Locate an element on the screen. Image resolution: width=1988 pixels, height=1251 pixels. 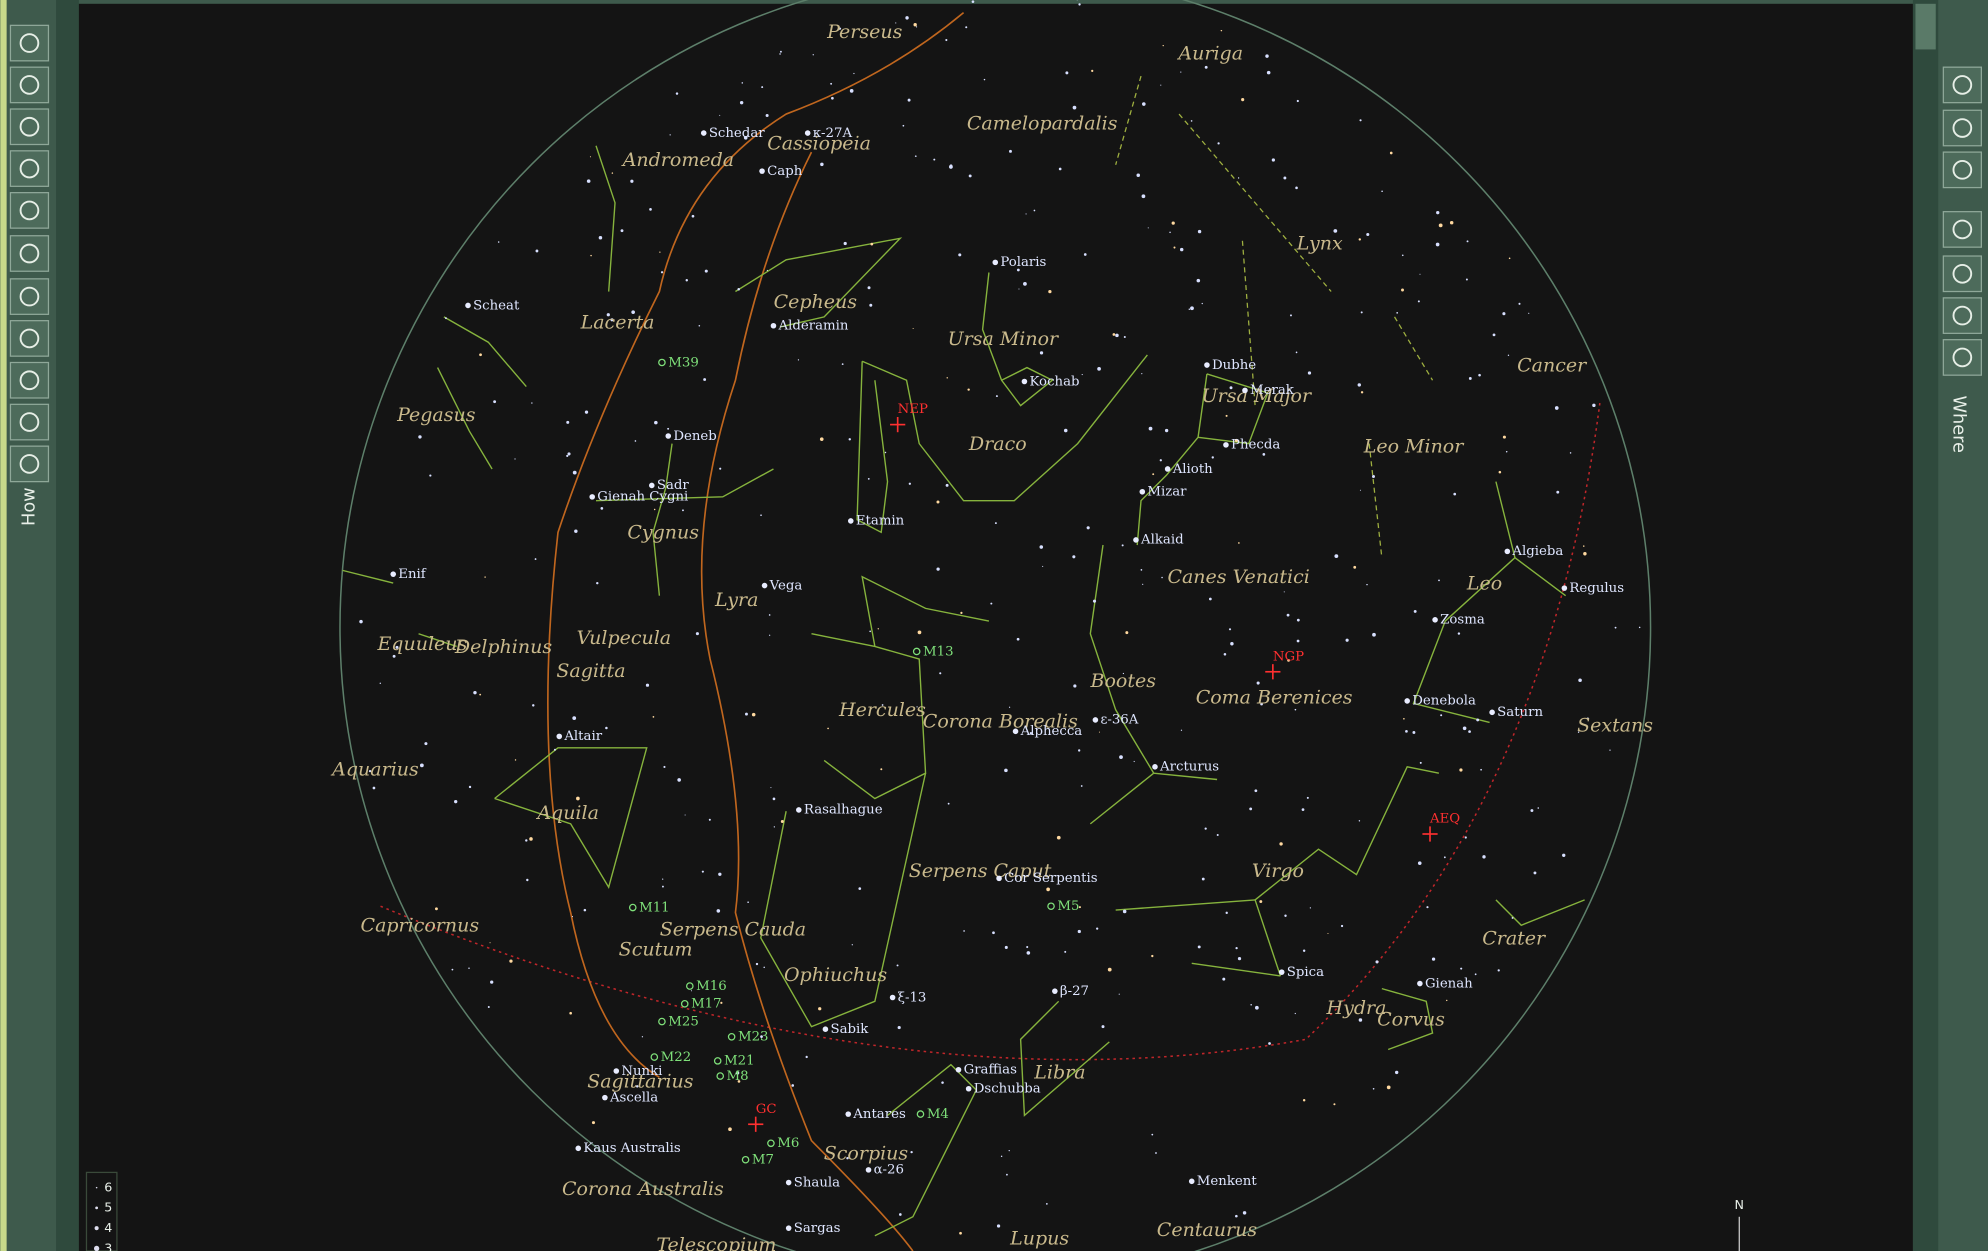
scroll-thumb is located at coordinates (1925, 26).